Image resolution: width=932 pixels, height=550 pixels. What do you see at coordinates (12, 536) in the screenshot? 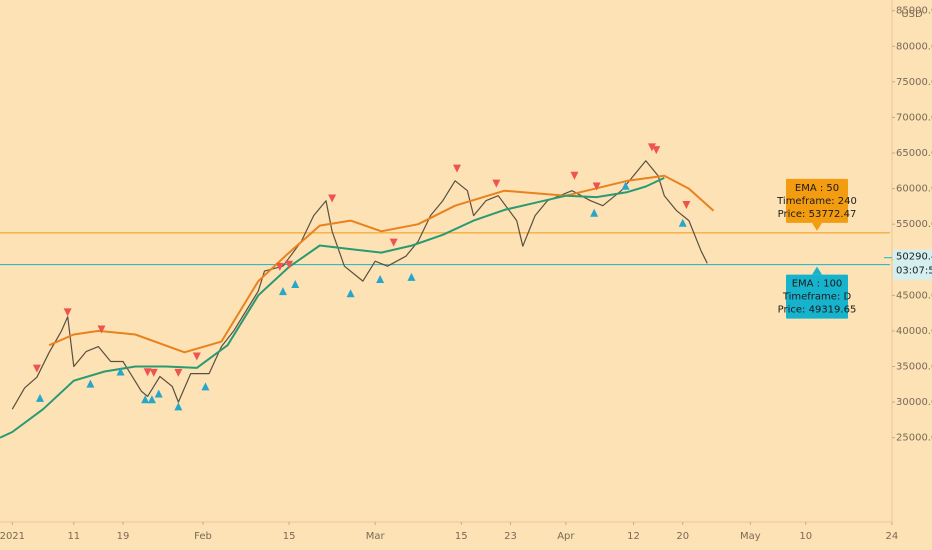
I see `x-tick-label: 2021` at bounding box center [12, 536].